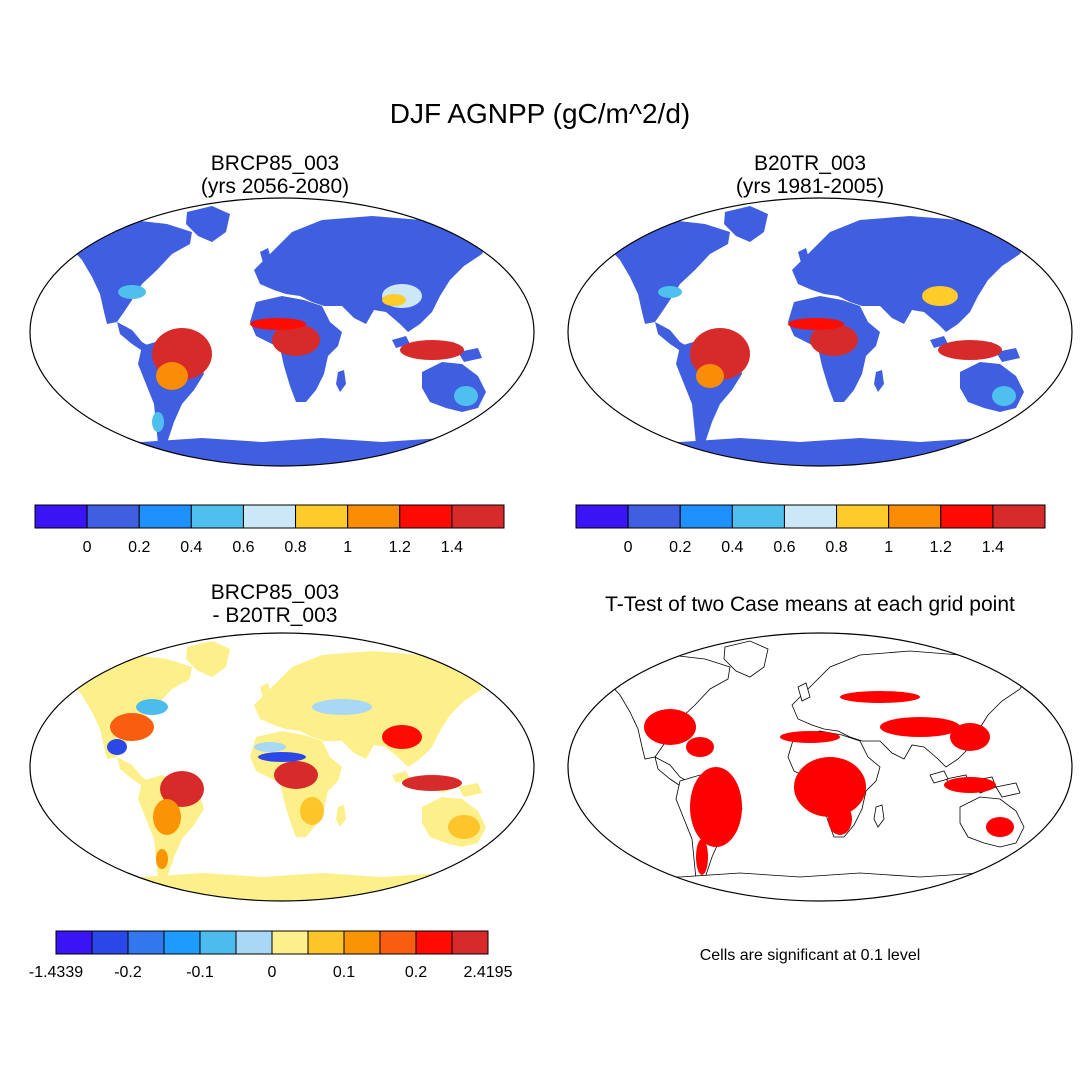 This screenshot has width=1080, height=1080. What do you see at coordinates (810, 163) in the screenshot?
I see `panel-2-title-line1: B20TR_003` at bounding box center [810, 163].